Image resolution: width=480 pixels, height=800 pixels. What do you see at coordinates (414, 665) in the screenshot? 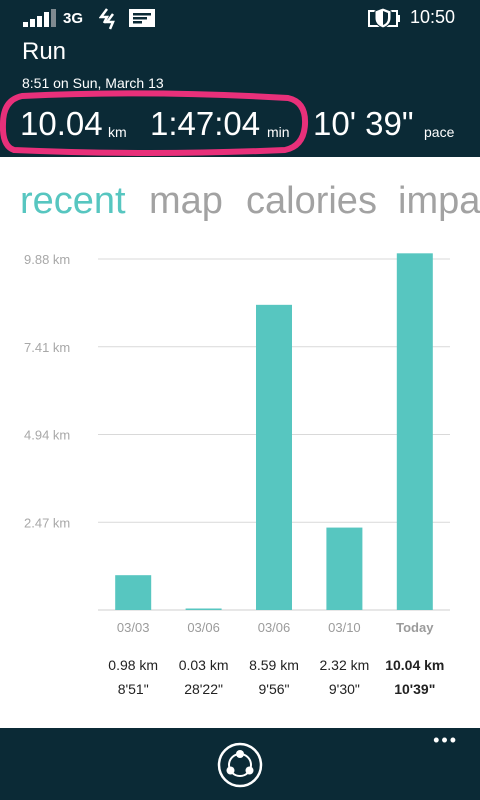
I see `distance-data-label: 10.04 km` at bounding box center [414, 665].